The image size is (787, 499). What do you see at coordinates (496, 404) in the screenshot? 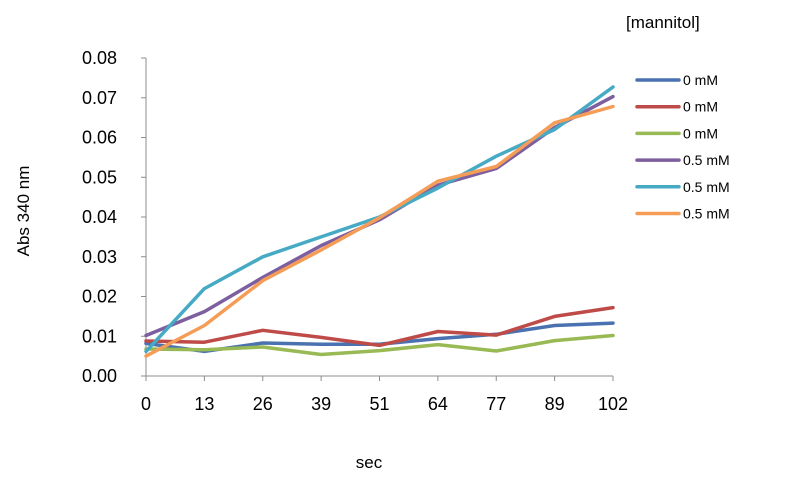
I see `x-tick-label: 77` at bounding box center [496, 404].